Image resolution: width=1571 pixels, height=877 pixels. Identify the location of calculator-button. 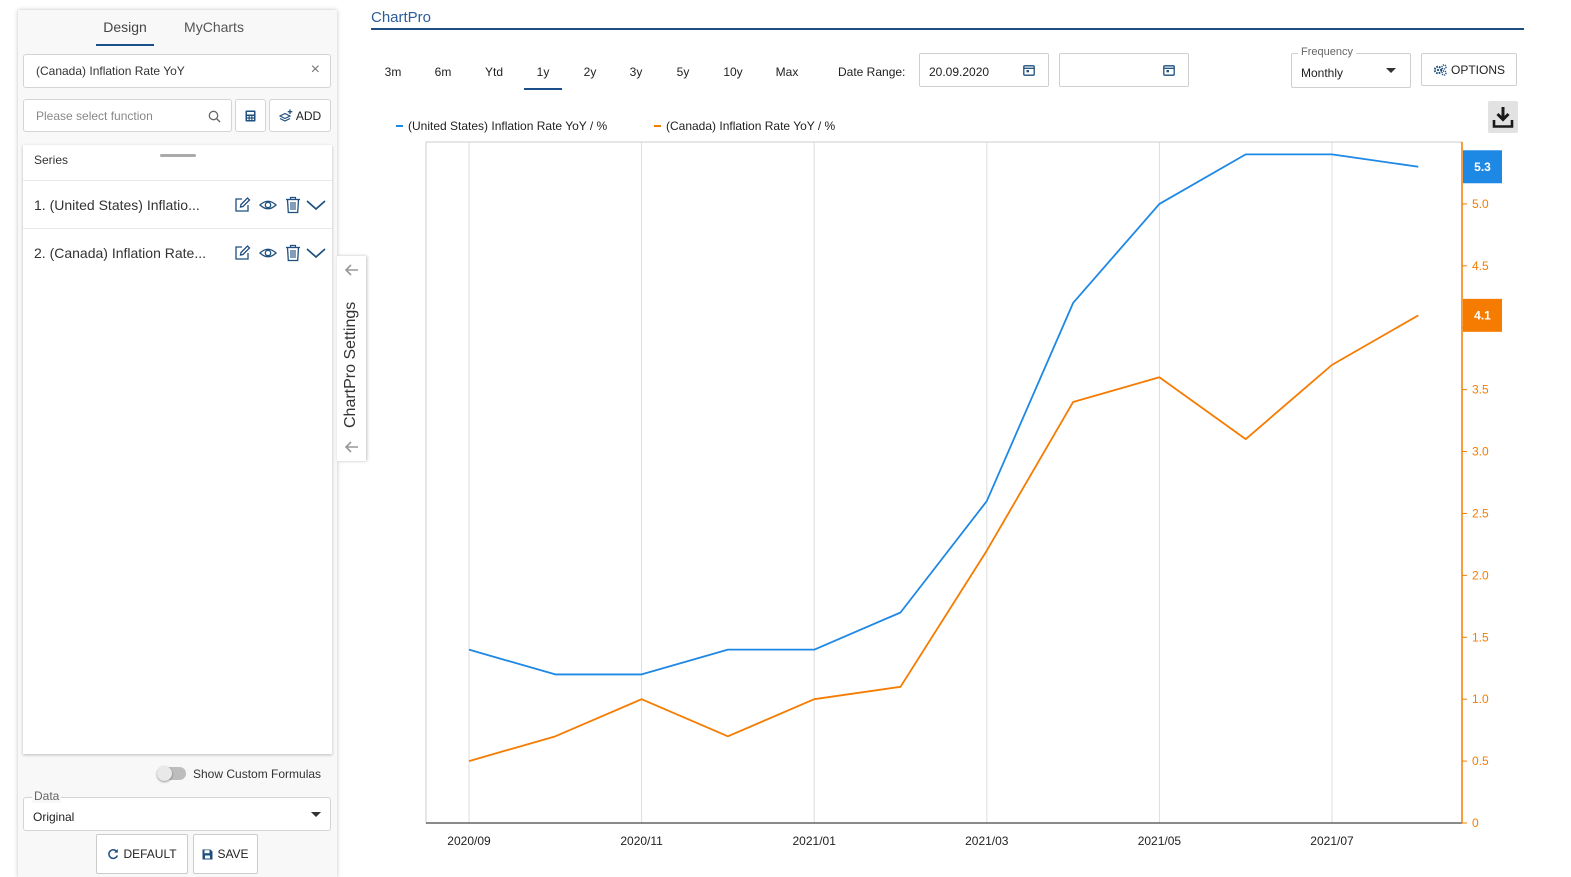
(250, 115).